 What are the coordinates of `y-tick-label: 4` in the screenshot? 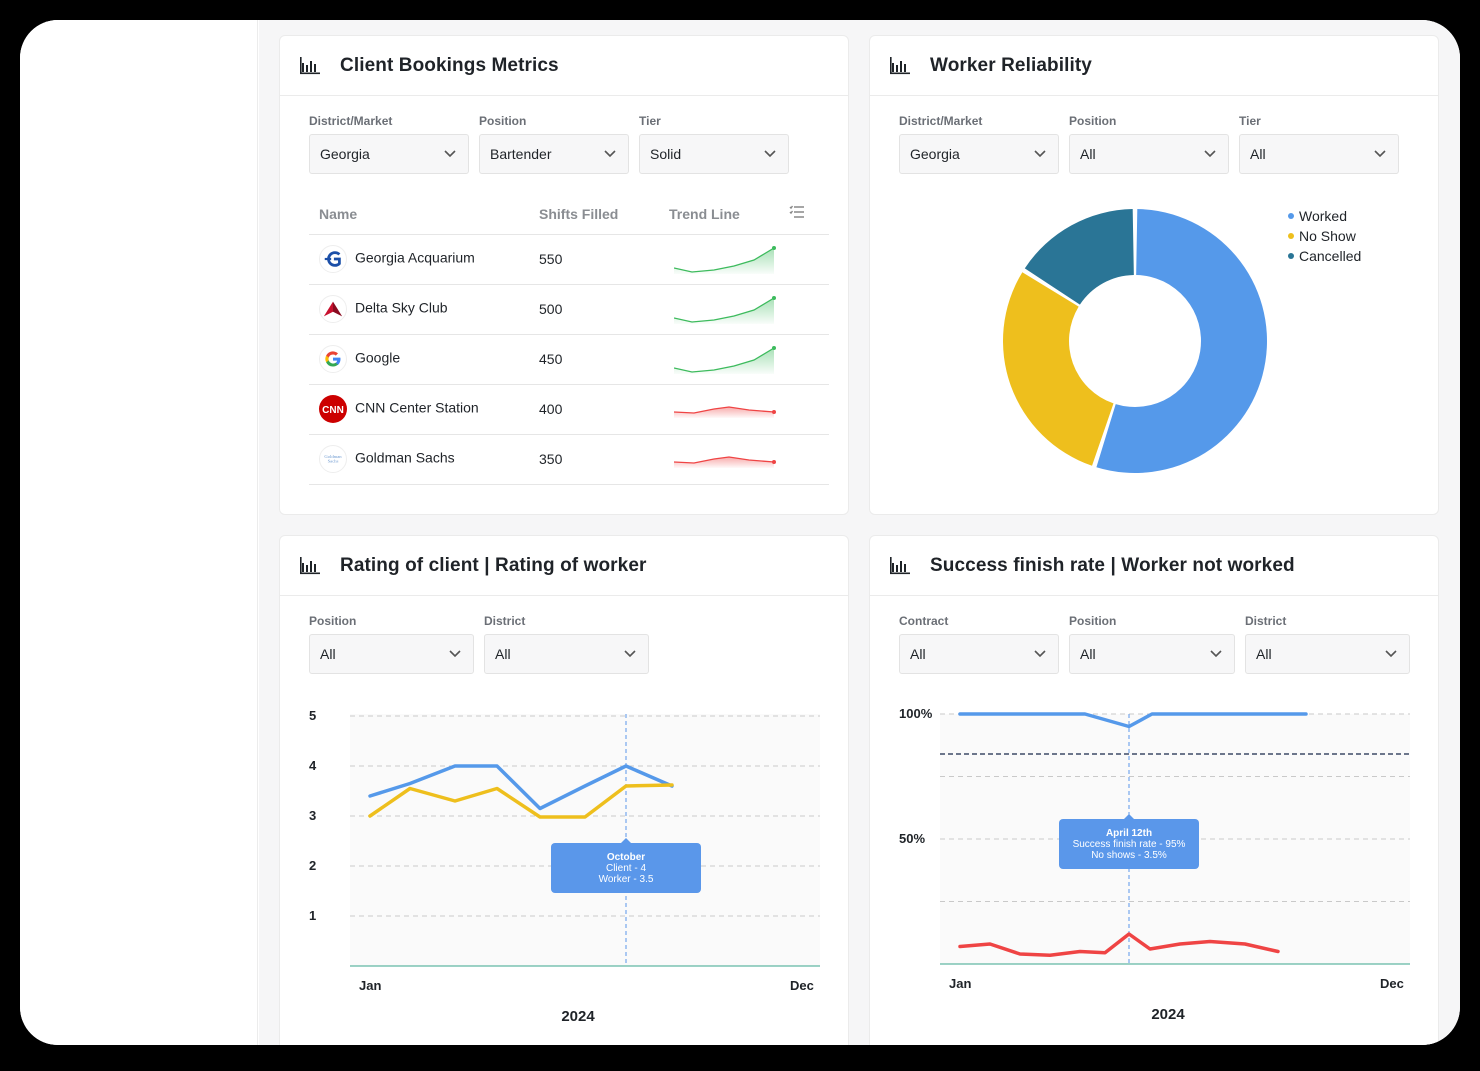 It's located at (313, 765).